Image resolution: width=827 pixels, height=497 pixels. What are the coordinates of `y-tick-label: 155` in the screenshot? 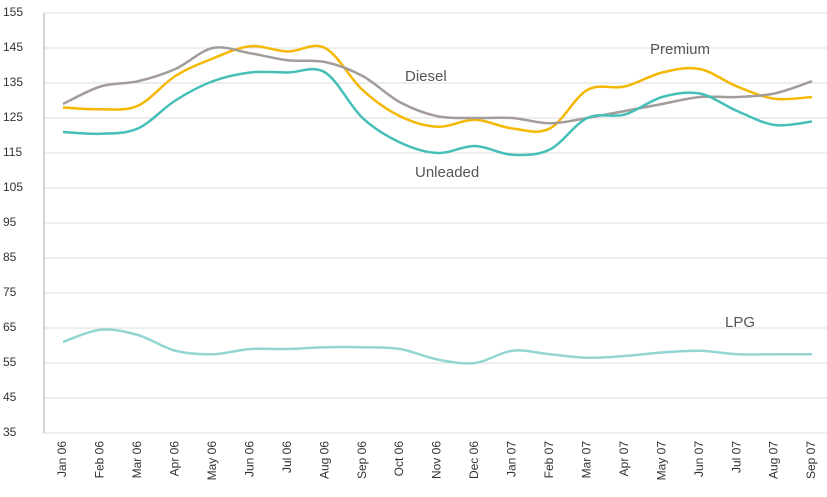 It's located at (13, 12).